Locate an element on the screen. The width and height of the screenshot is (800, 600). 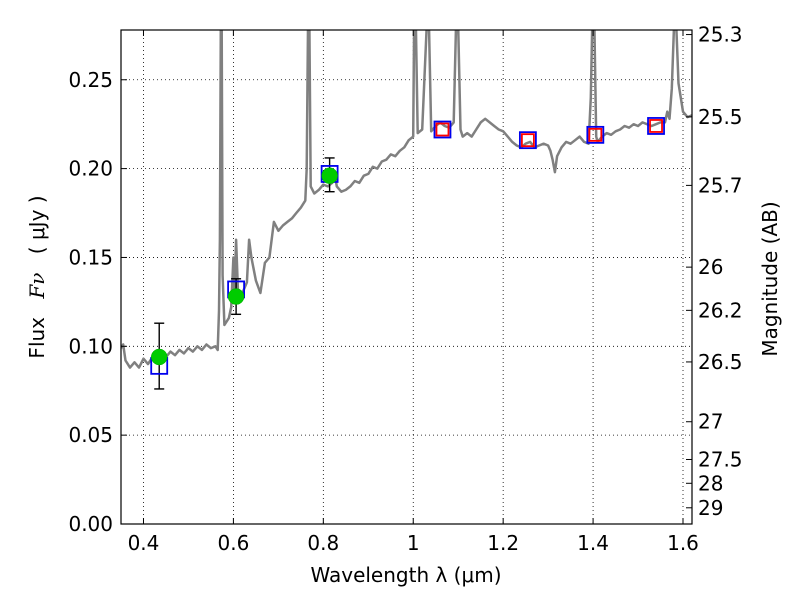
y-axis-title-symbol: Fν is located at coordinates (37, 286).